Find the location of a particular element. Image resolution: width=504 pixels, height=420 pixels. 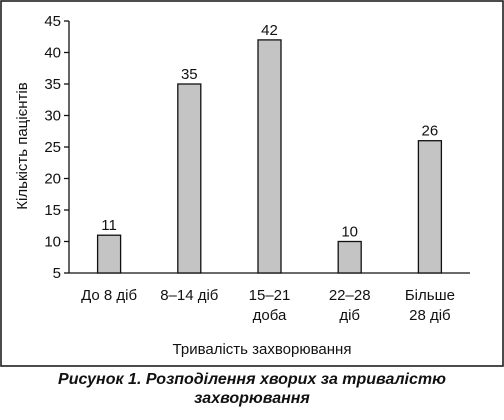

bar-value-label: 42 is located at coordinates (269, 30).